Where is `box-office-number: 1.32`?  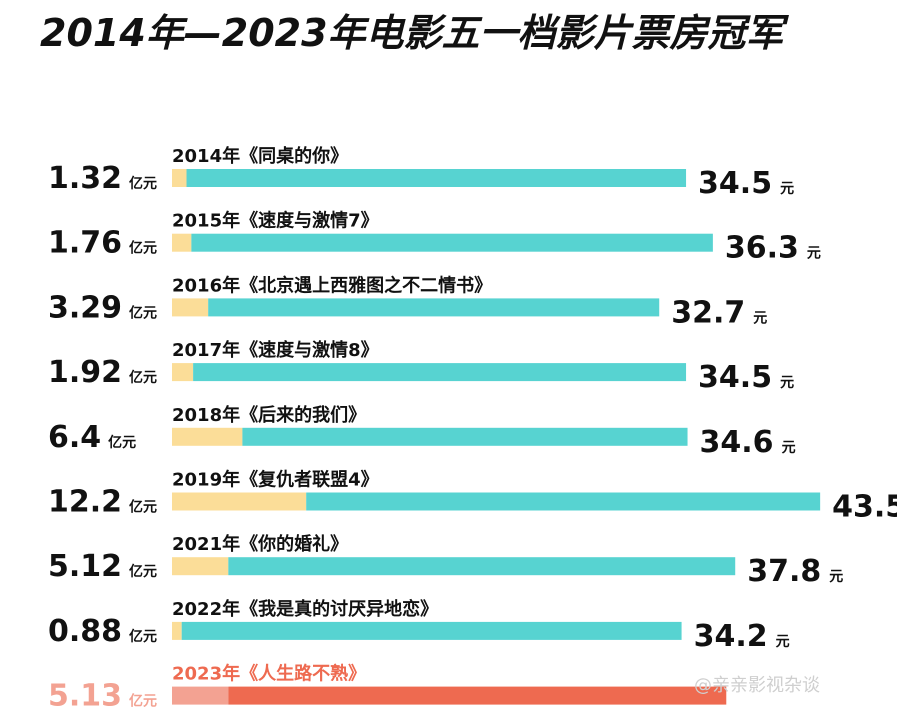
box-office-number: 1.32 is located at coordinates (85, 178).